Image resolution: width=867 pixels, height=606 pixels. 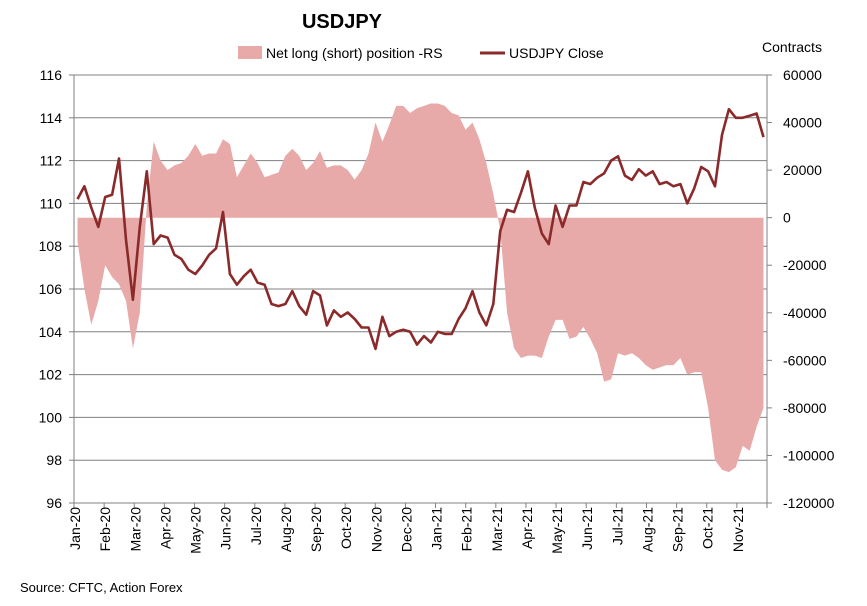 I want to click on left-tick-label: 100, so click(x=51, y=417).